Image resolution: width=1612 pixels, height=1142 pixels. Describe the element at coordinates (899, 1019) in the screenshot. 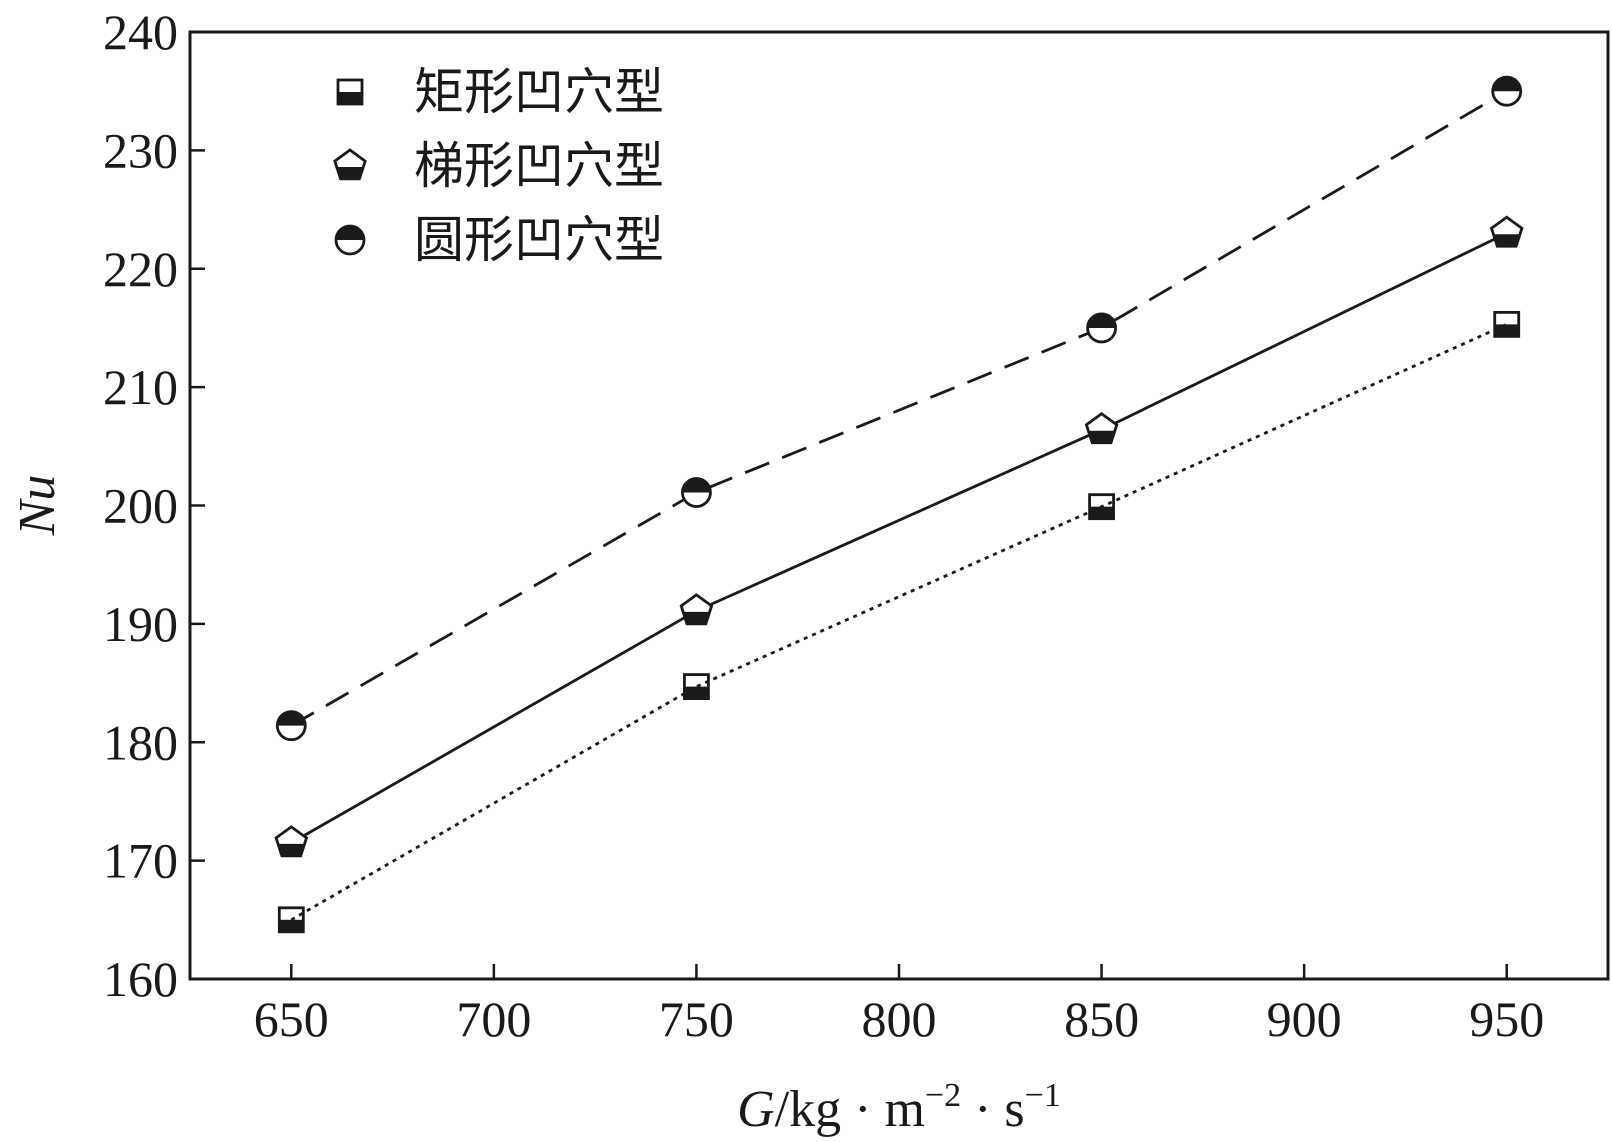

I see `x-tick-label-800: 800` at that location.